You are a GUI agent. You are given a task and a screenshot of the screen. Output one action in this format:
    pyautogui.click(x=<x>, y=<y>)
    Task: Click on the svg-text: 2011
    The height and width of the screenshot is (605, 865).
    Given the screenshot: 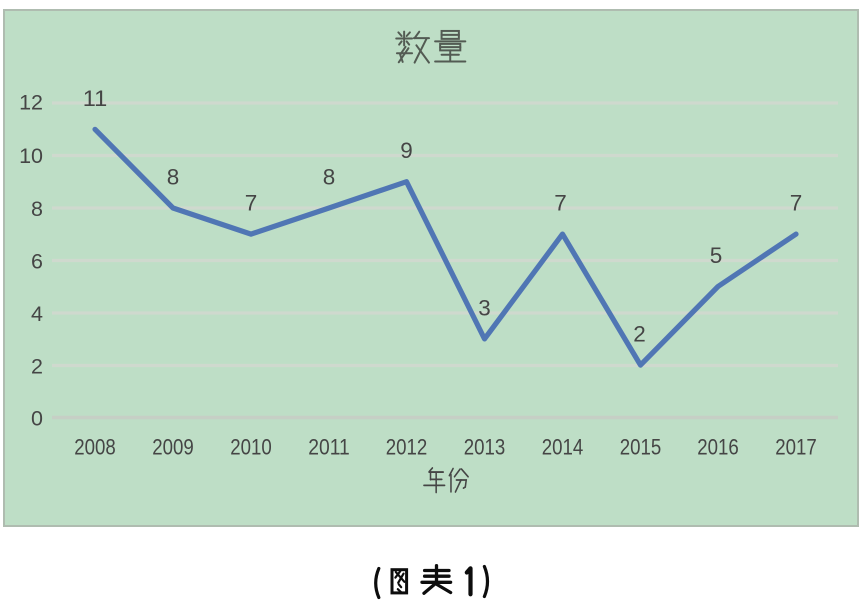 What is the action you would take?
    pyautogui.click(x=329, y=447)
    